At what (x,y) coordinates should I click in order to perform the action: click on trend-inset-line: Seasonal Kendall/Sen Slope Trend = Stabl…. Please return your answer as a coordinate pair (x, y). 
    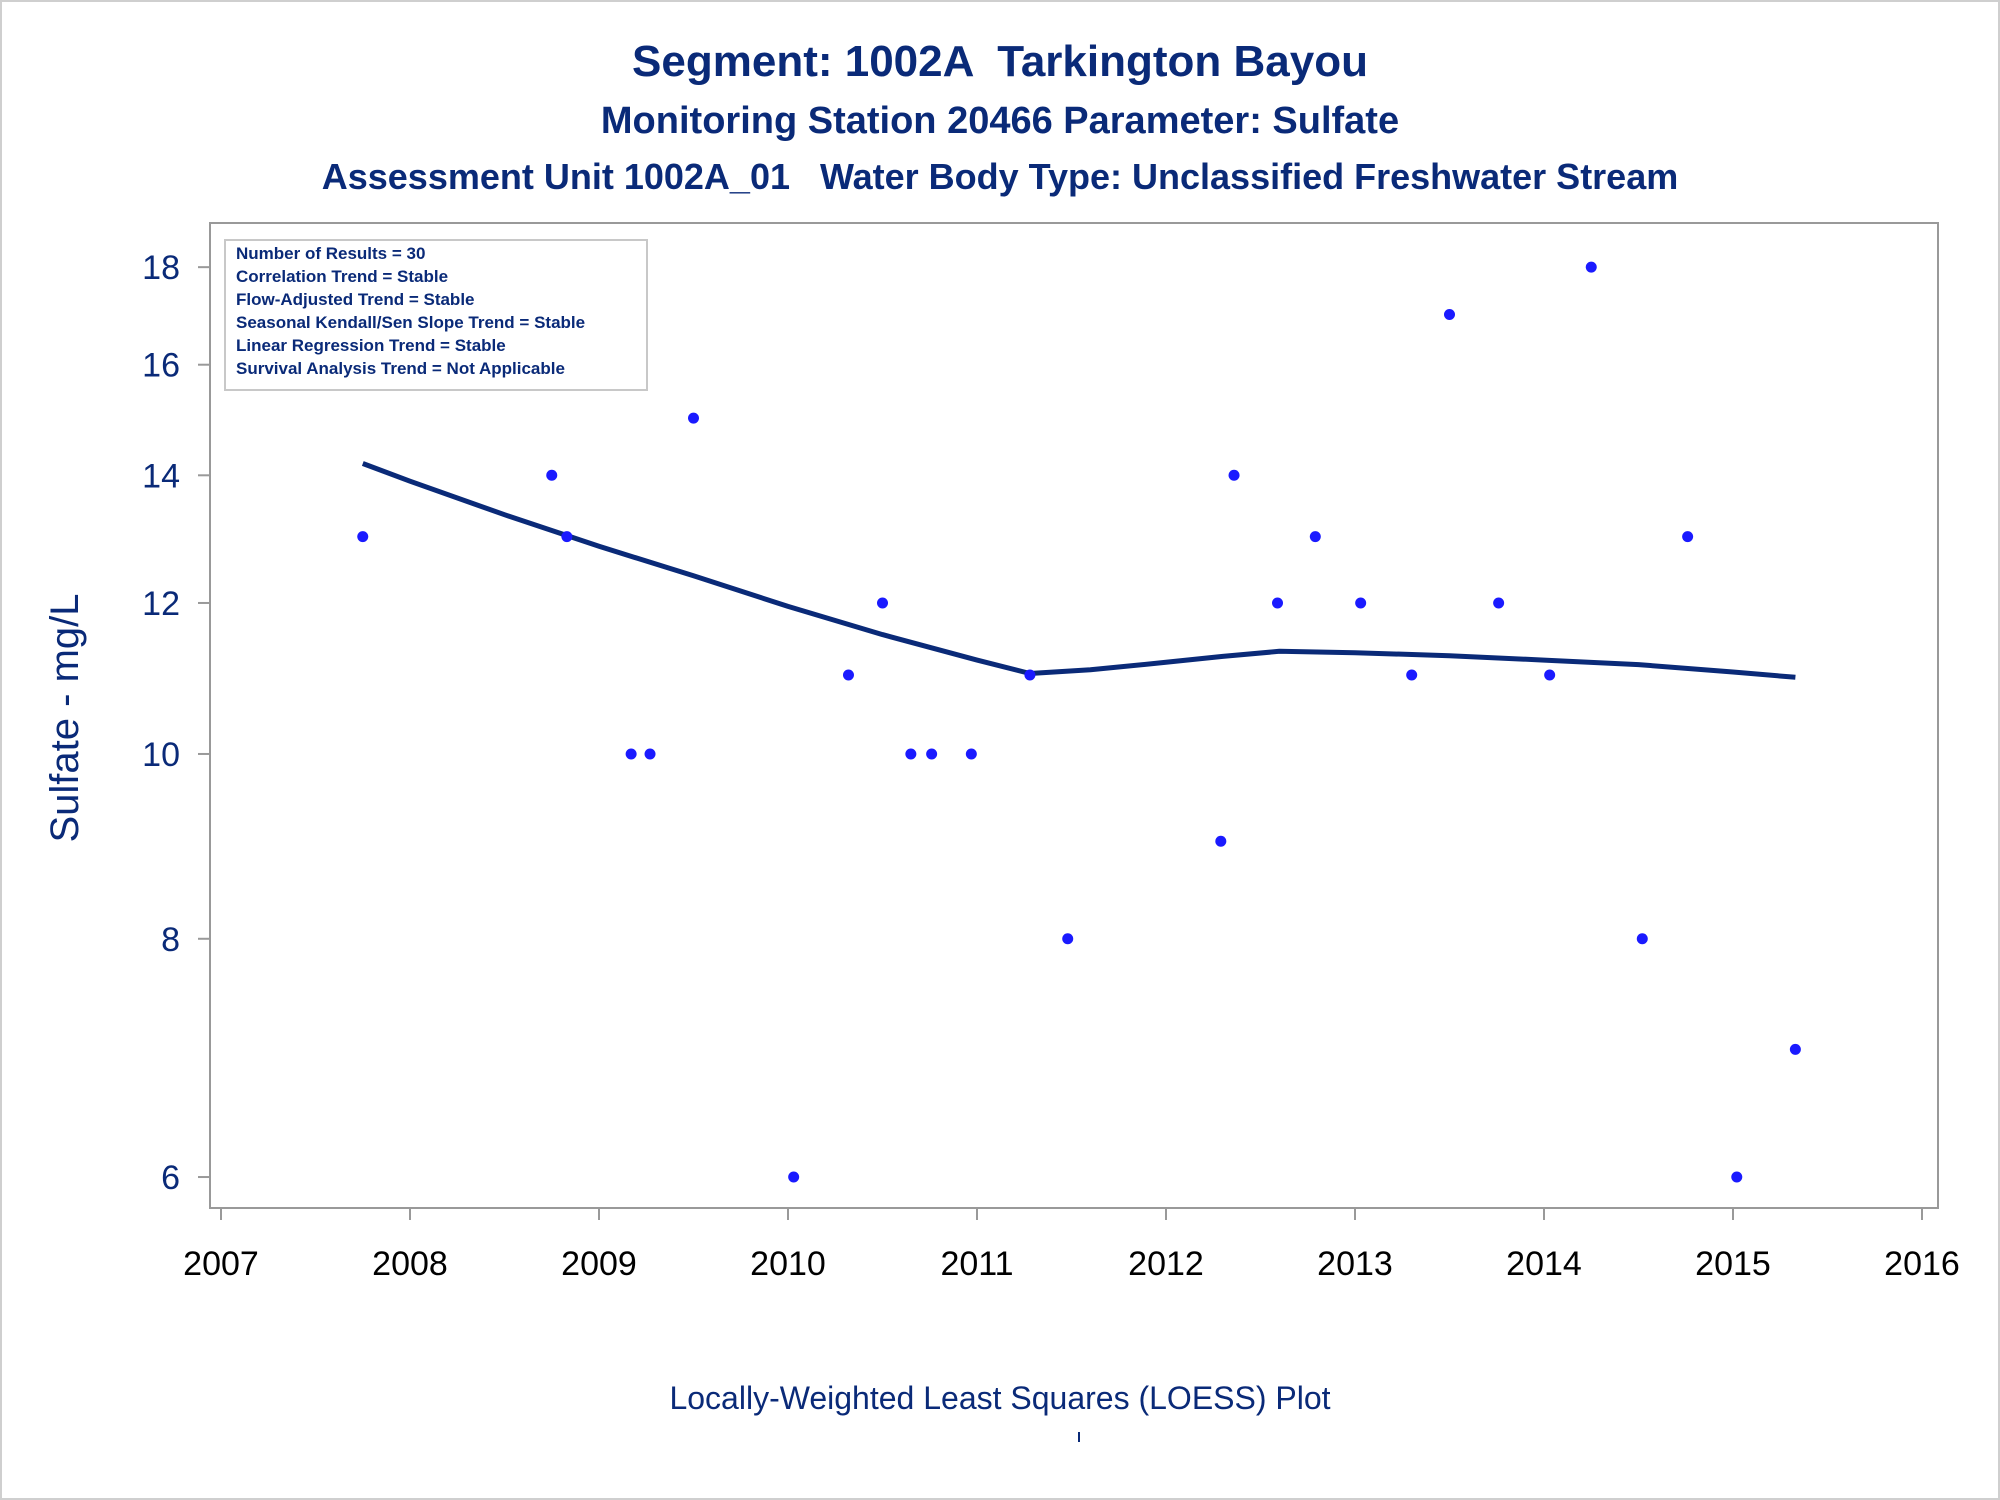
    Looking at the image, I should click on (410, 322).